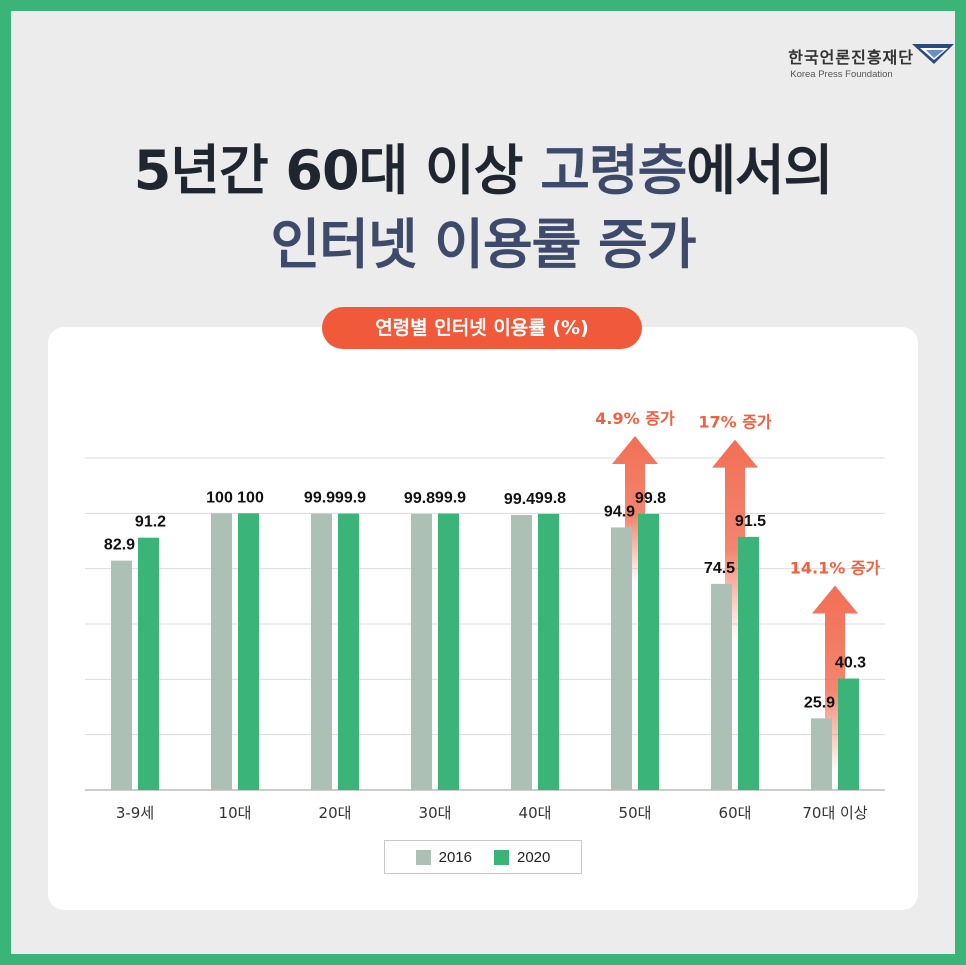 The width and height of the screenshot is (966, 965). What do you see at coordinates (850, 663) in the screenshot?
I see `data-label-2020: 40.3` at bounding box center [850, 663].